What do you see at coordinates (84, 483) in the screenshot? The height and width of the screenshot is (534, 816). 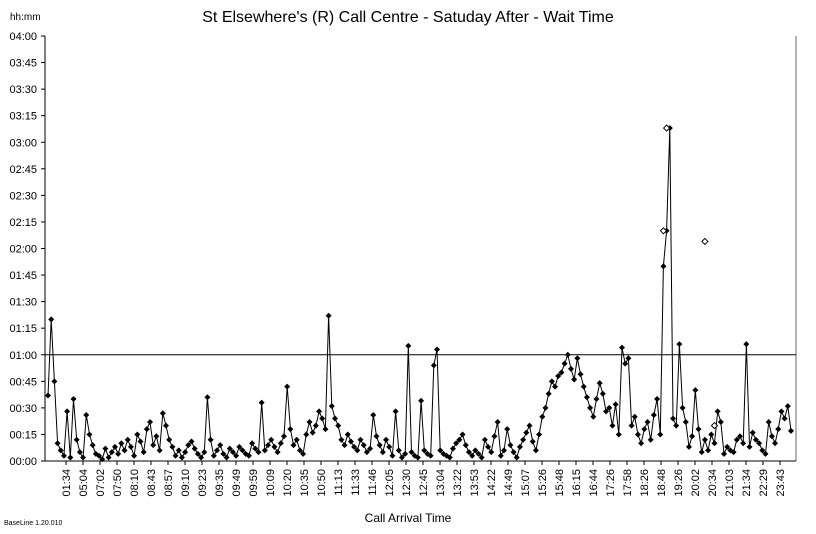 I see `x-tick-label: 05:04` at bounding box center [84, 483].